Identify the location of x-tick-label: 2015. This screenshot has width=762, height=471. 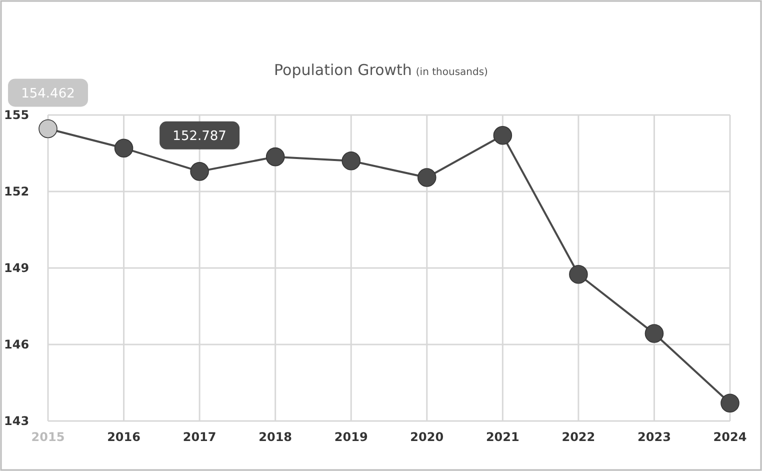
(48, 437).